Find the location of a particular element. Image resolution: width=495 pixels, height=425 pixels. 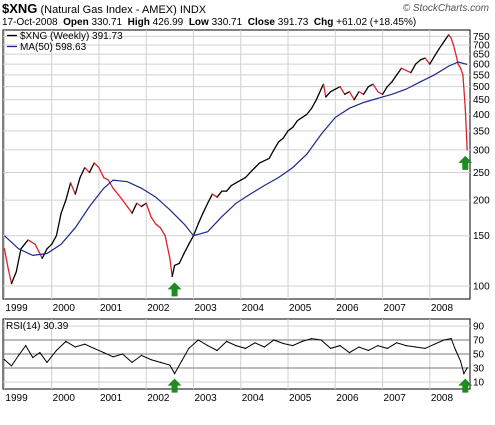

rsi-x-tick-label: 2002 is located at coordinates (158, 398).